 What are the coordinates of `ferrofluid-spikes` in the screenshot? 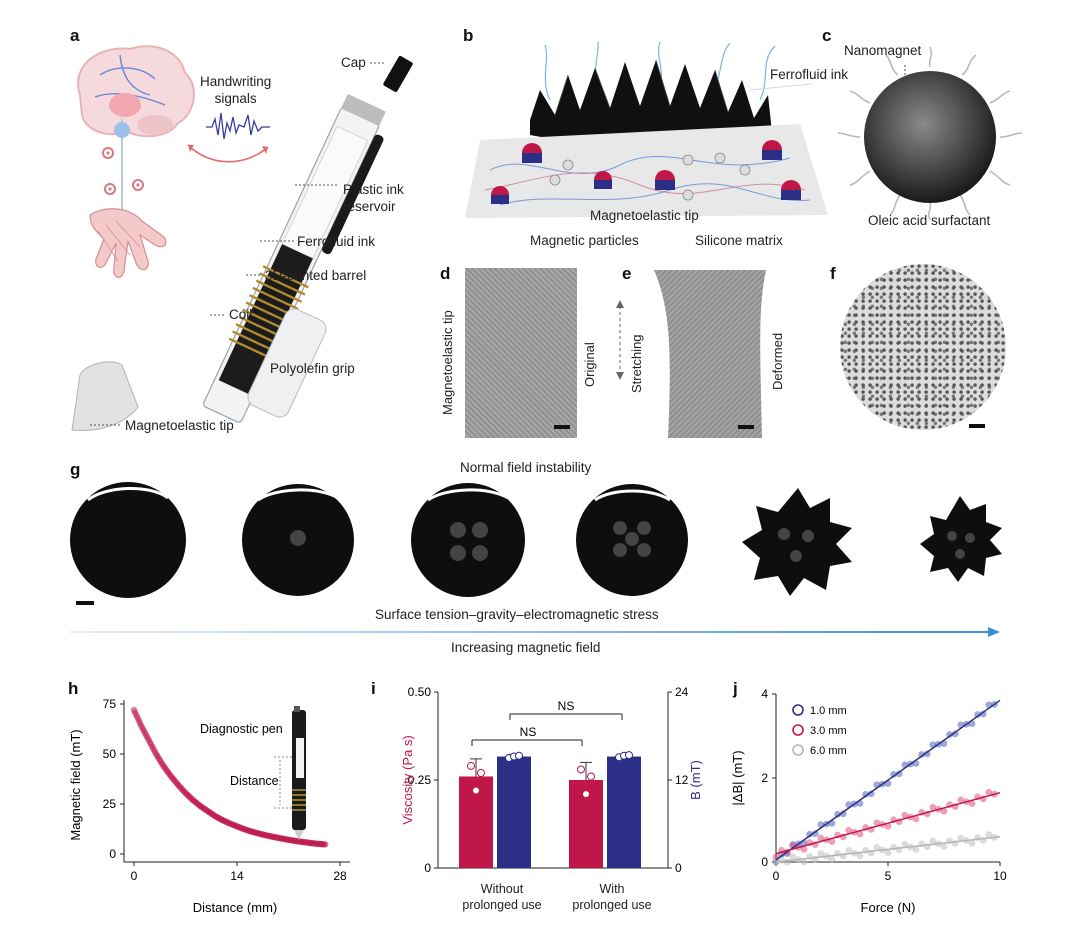 It's located at (651, 103).